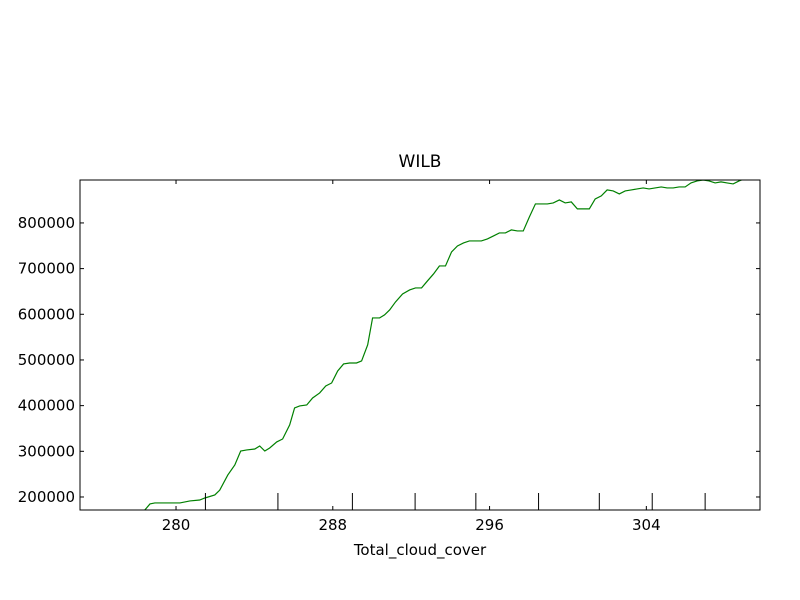 This screenshot has width=800, height=600. I want to click on y-tick-label: 400000, so click(46, 406).